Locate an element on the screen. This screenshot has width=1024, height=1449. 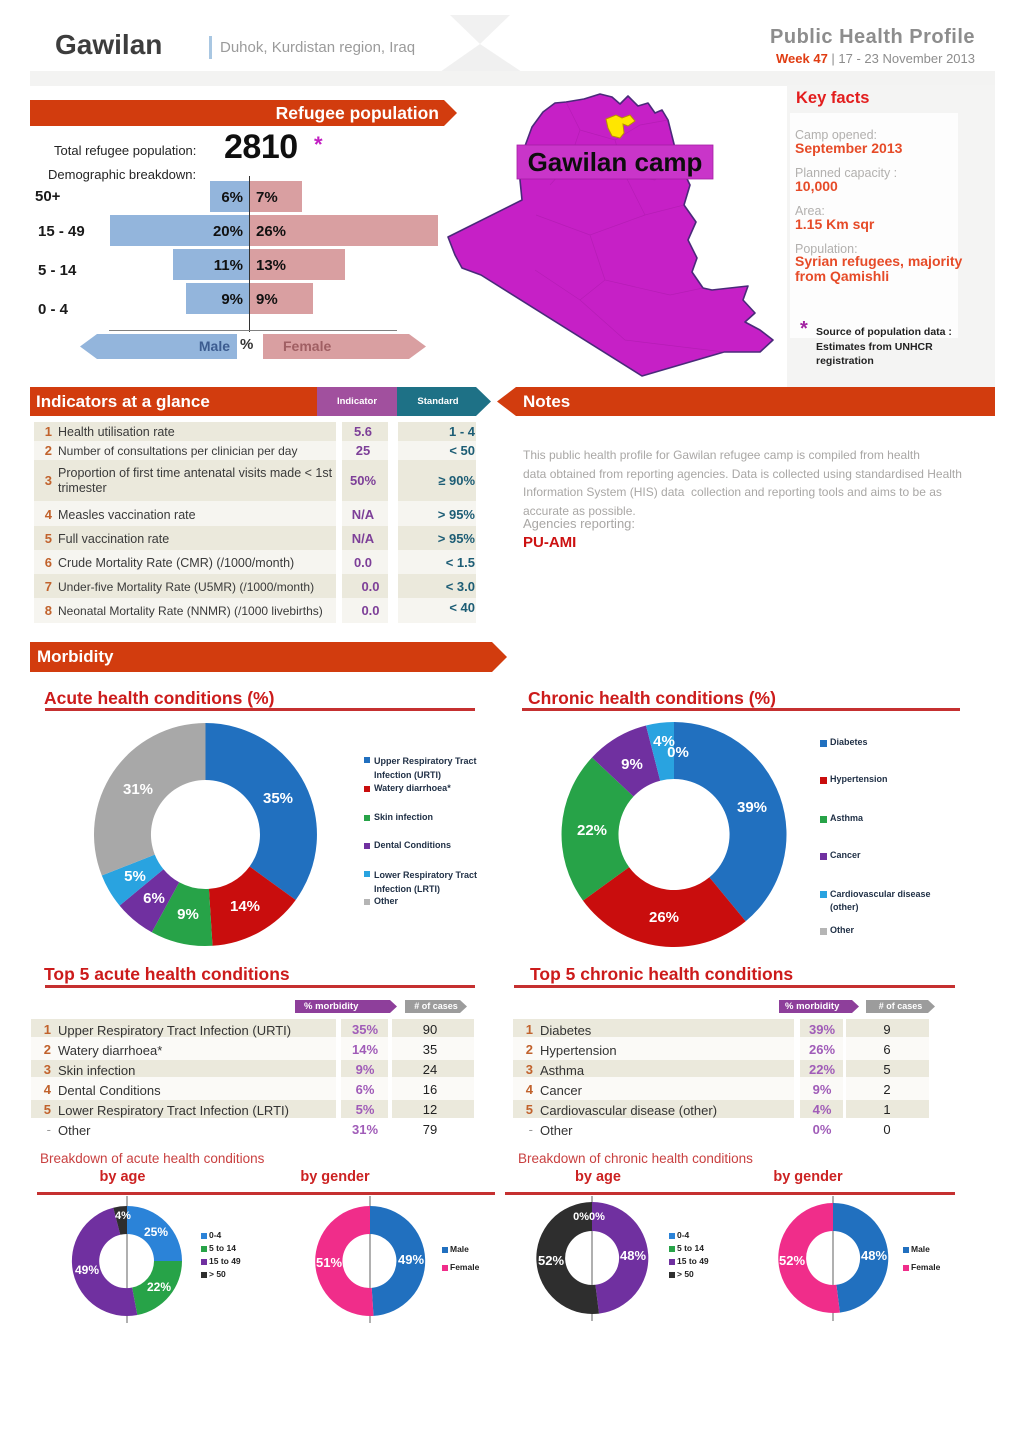
svg-text: 25% is located at coordinates (156, 1232).